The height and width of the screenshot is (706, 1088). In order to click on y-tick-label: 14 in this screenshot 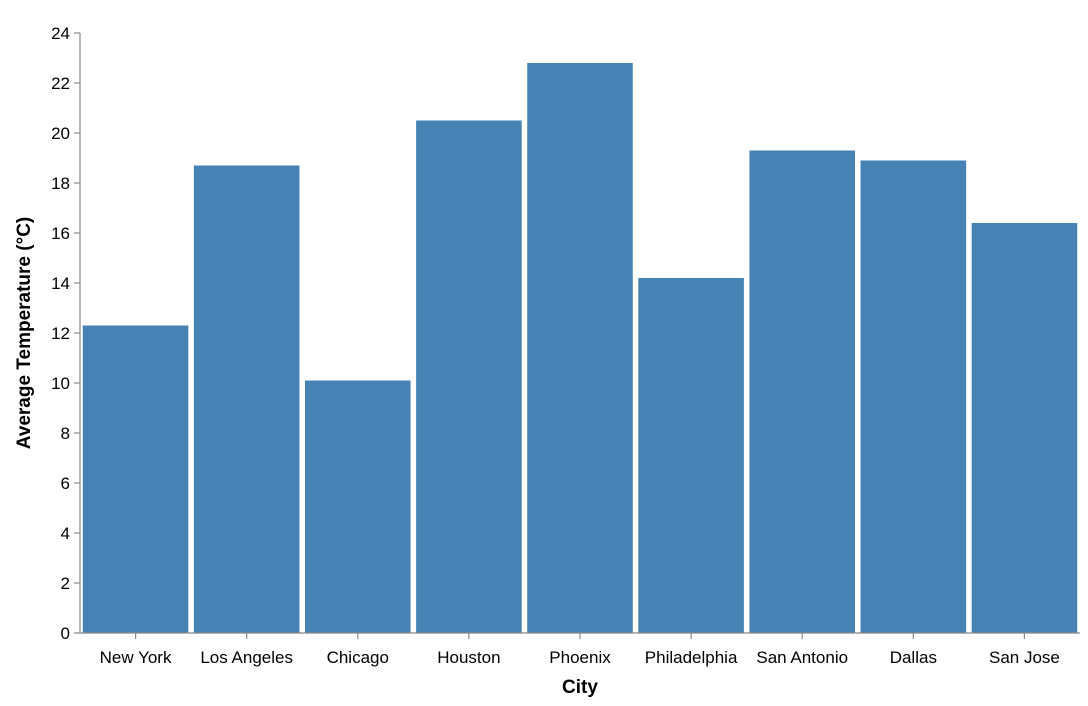, I will do `click(60, 283)`.